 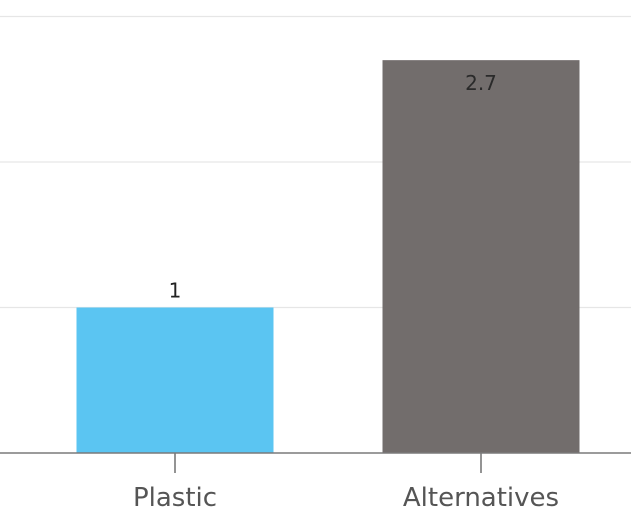 What do you see at coordinates (328, 463) in the screenshot?
I see `x-axis-ticks` at bounding box center [328, 463].